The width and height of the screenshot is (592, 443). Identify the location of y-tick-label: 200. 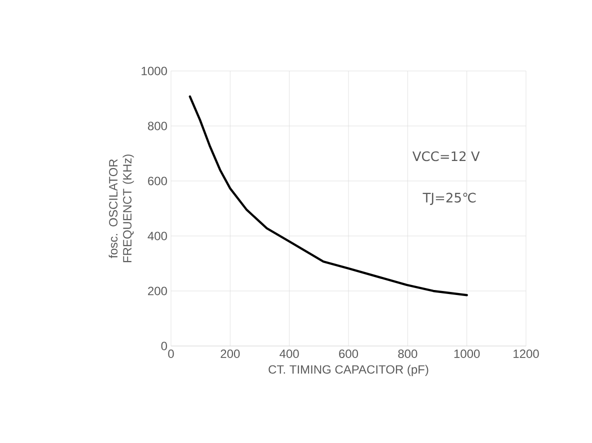
(157, 291).